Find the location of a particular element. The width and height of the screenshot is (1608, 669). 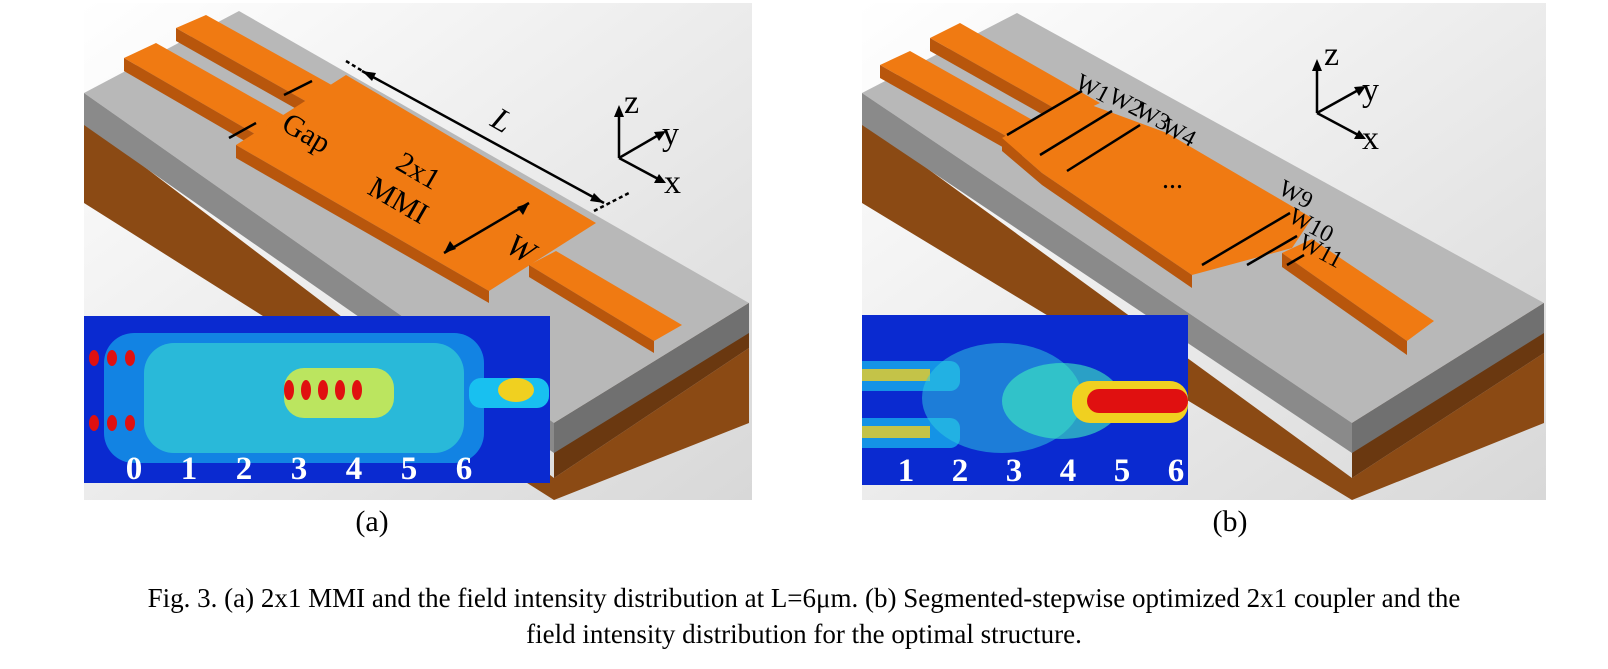

mmi-body-side is located at coordinates (362, 224).